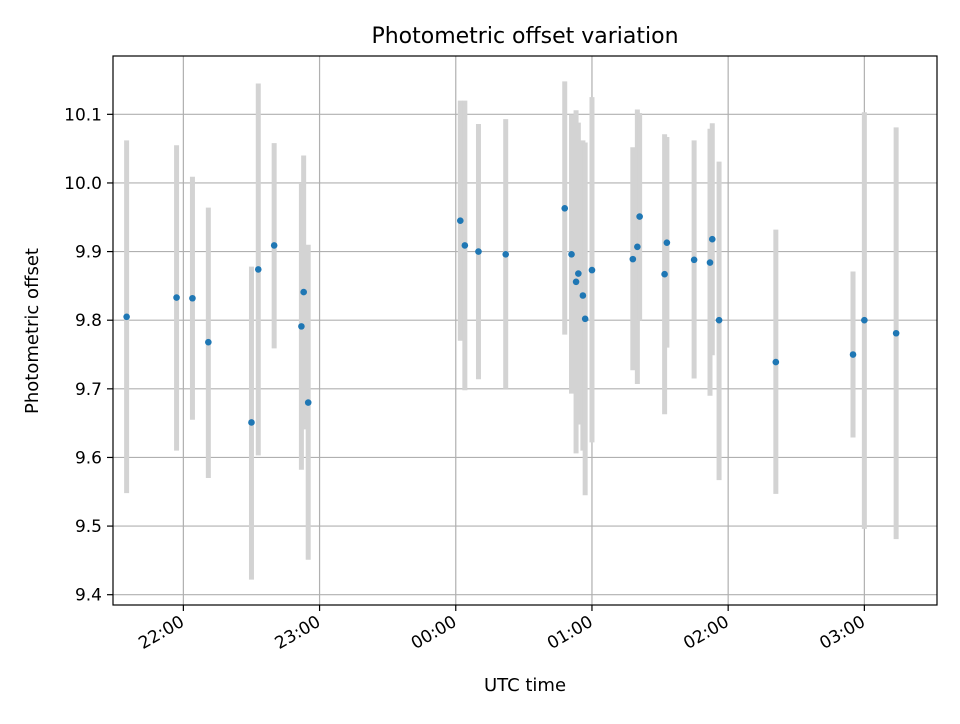 This screenshot has width=960, height=724. What do you see at coordinates (524, 36) in the screenshot?
I see `chart-title: Photometric offset variation` at bounding box center [524, 36].